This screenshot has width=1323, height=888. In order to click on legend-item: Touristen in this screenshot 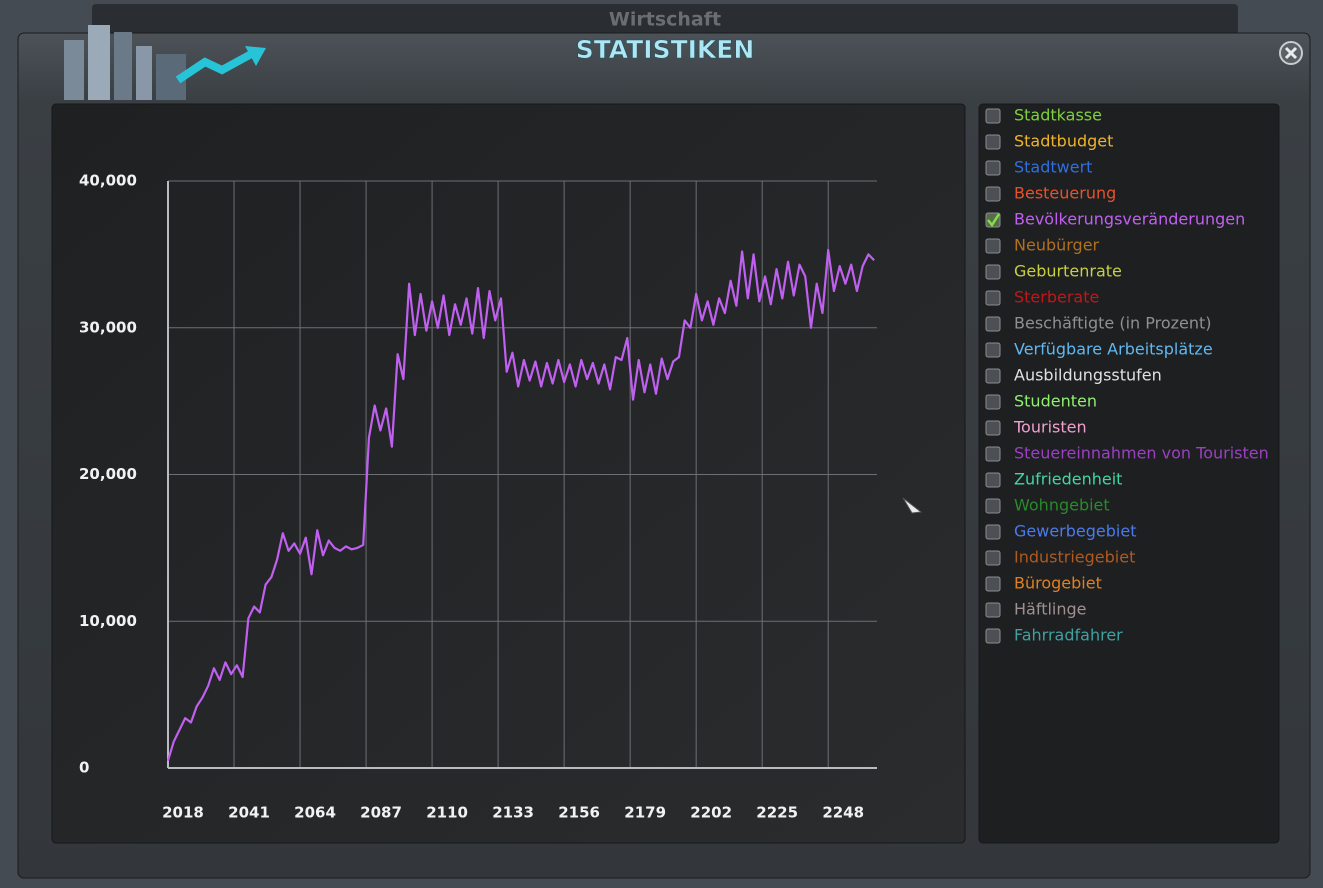, I will do `click(1036, 427)`.